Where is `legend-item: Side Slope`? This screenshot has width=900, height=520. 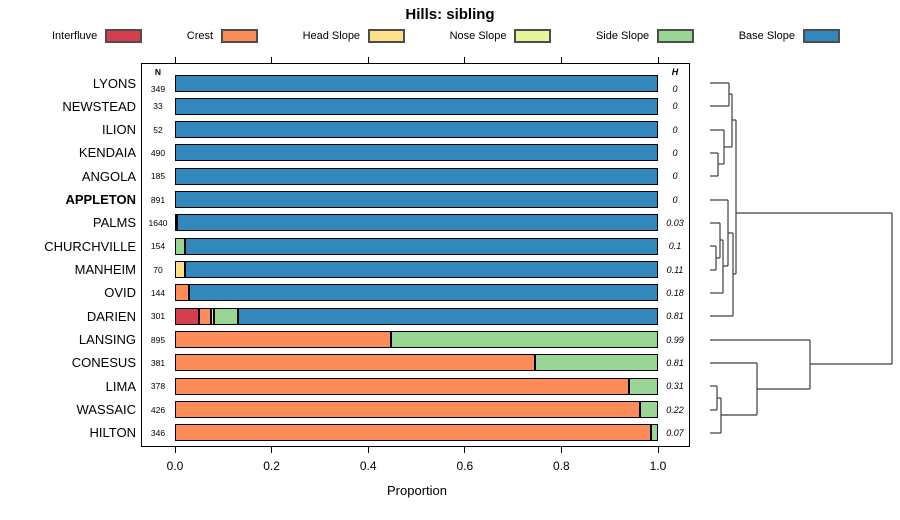 legend-item: Side Slope is located at coordinates (645, 36).